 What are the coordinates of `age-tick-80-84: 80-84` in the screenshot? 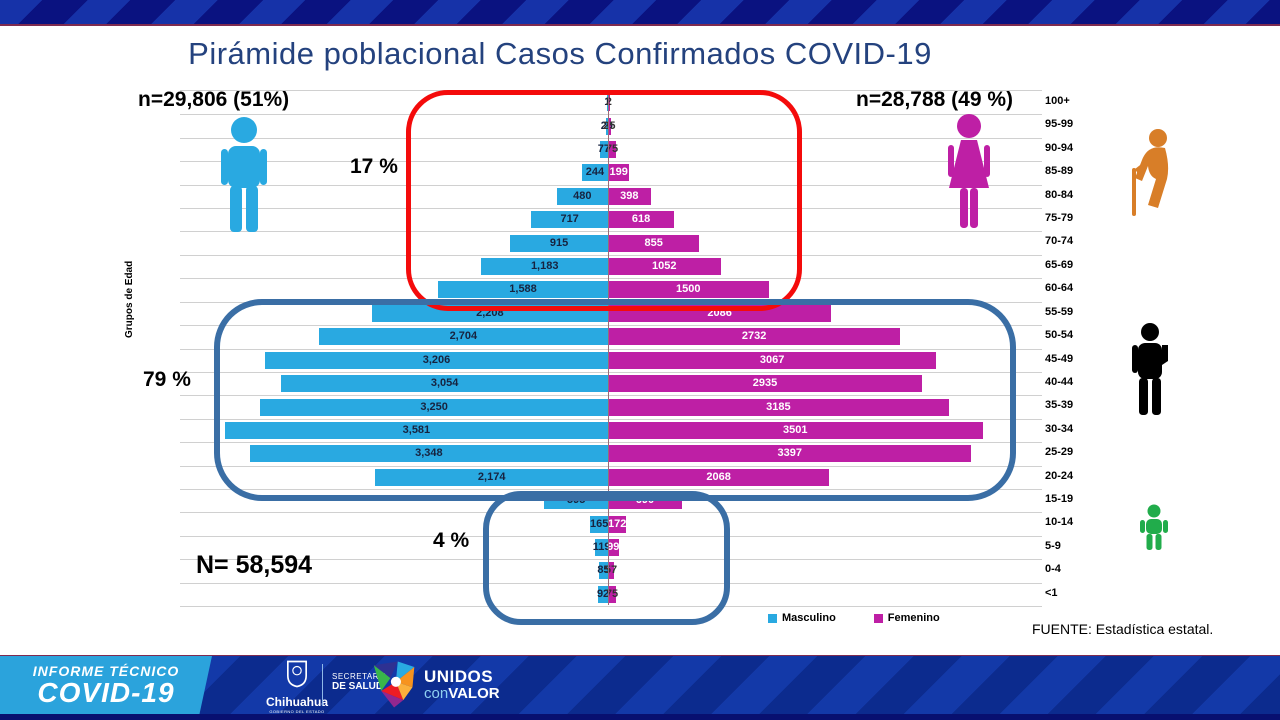 It's located at (1059, 194).